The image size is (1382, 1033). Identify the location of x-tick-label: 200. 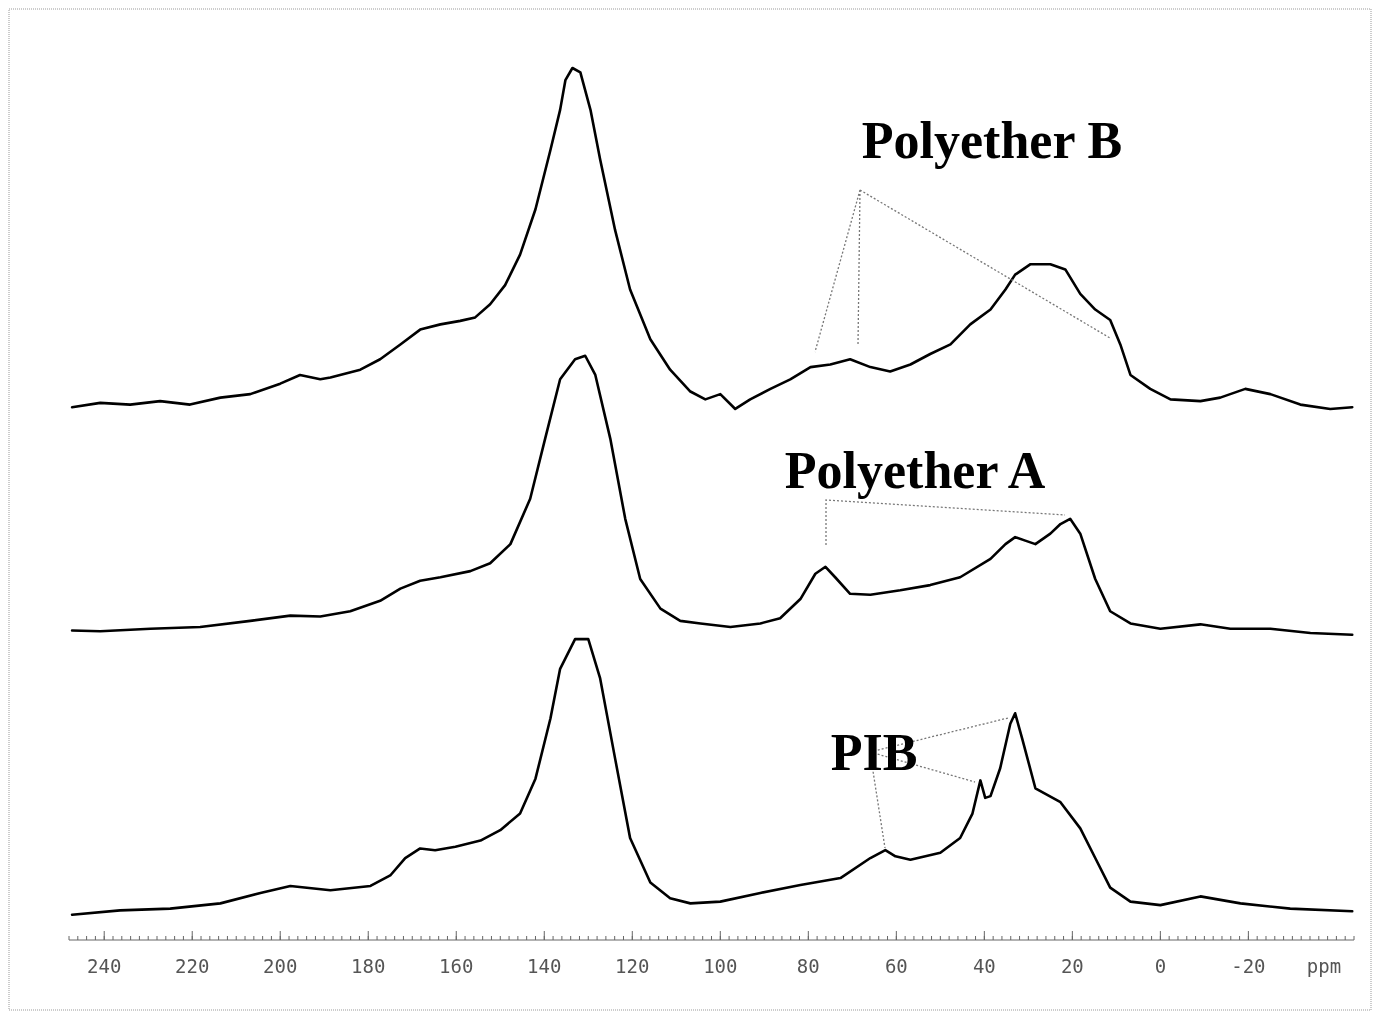
(280, 966).